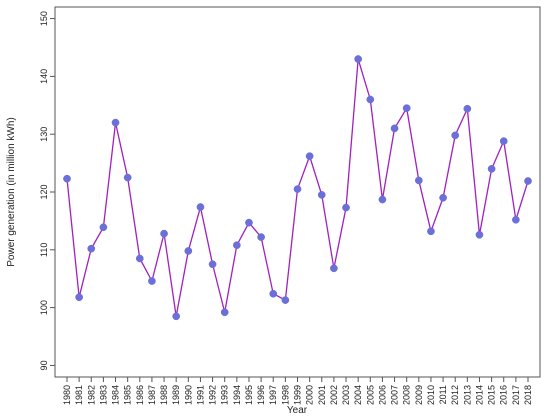 This screenshot has width=550, height=419. I want to click on x-tick-label: 2007, so click(395, 395).